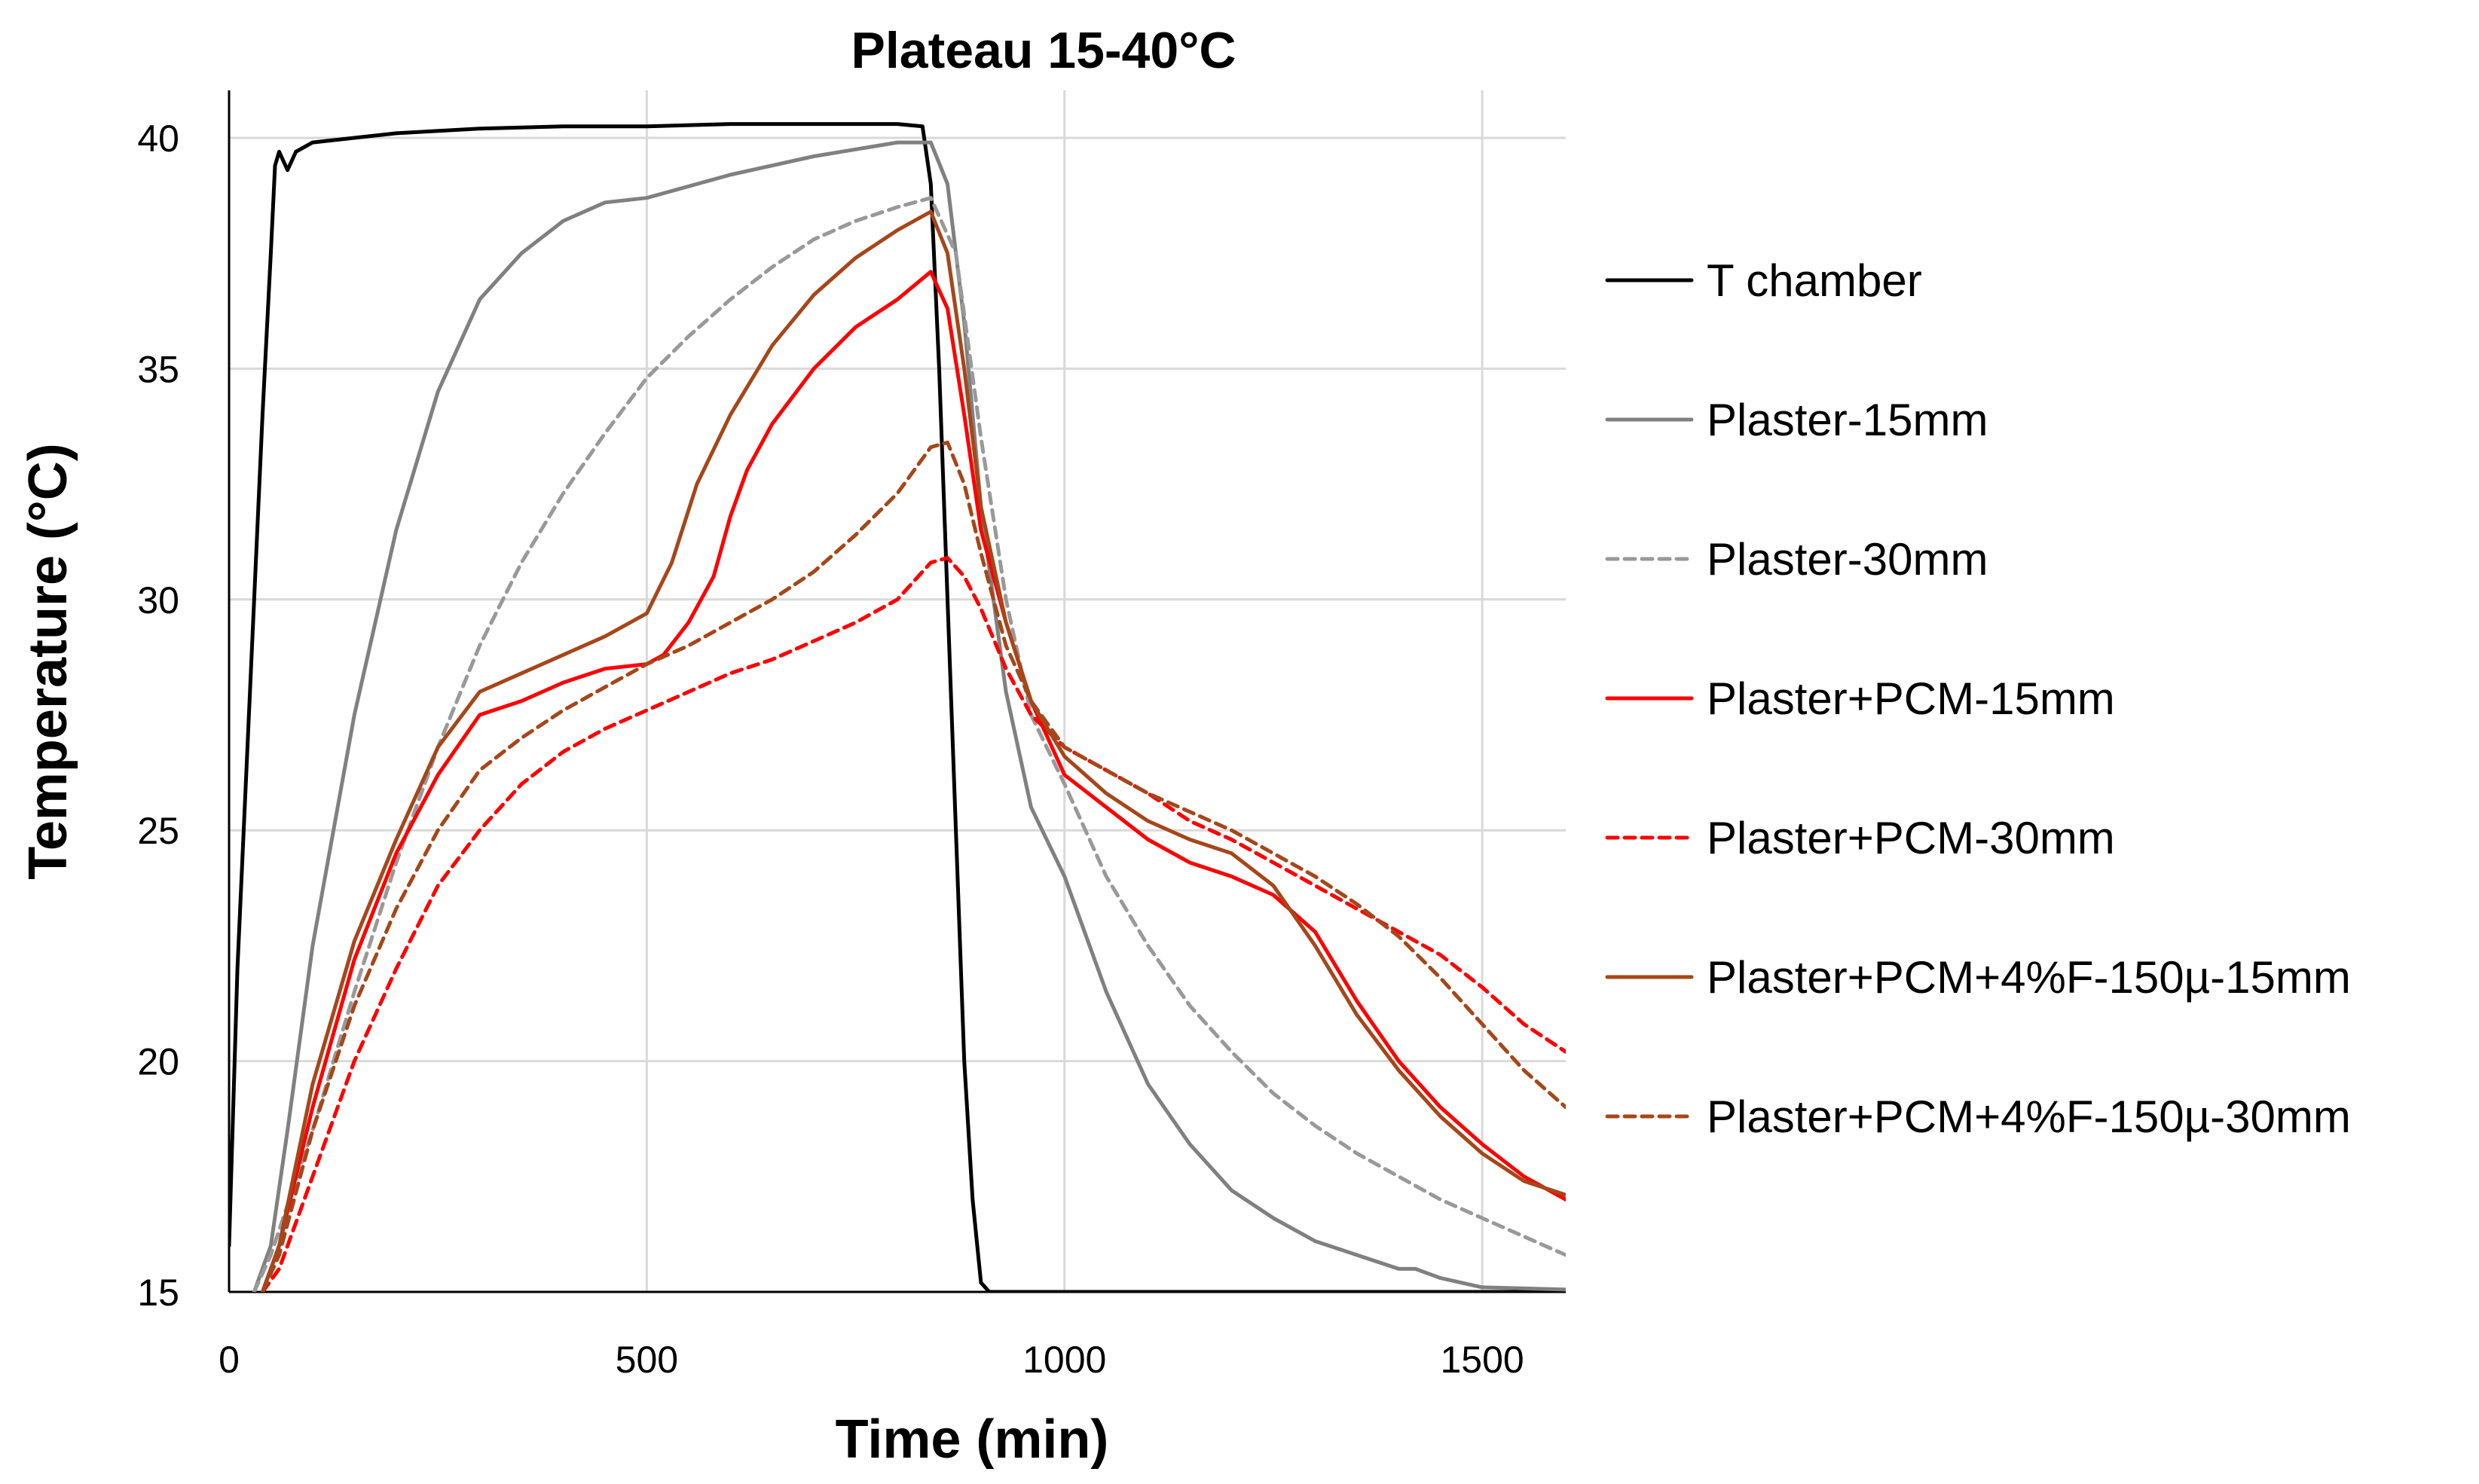  I want to click on y-tick-label: 35, so click(158, 369).